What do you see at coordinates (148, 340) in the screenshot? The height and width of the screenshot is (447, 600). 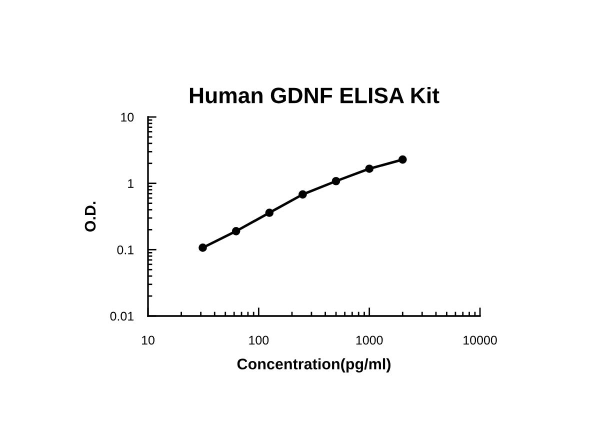 I see `x-tick-label: 10` at bounding box center [148, 340].